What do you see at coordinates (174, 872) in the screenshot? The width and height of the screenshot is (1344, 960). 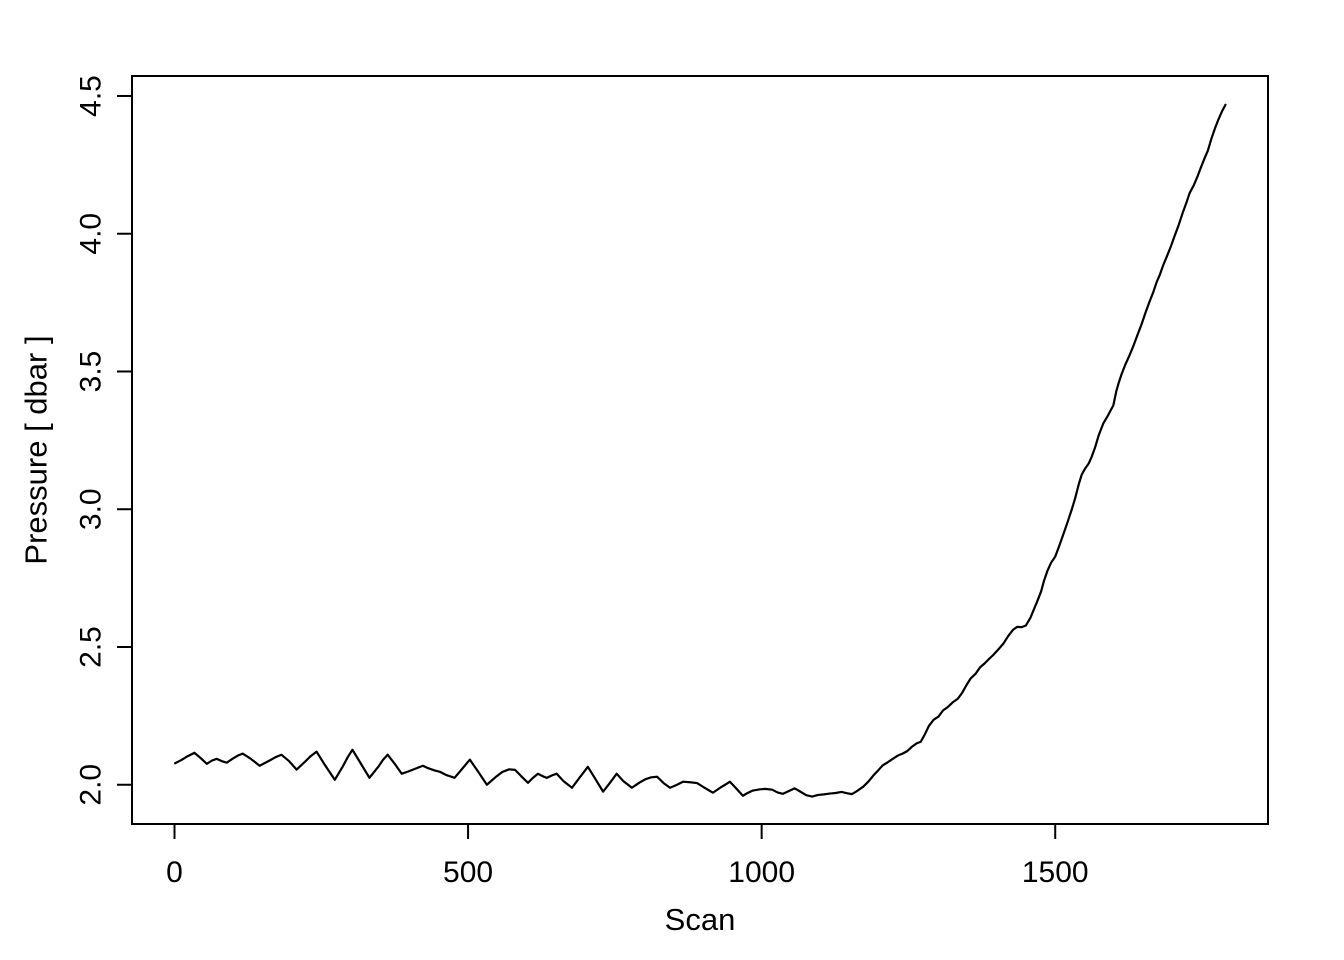 I see `x-tick-label: 0` at bounding box center [174, 872].